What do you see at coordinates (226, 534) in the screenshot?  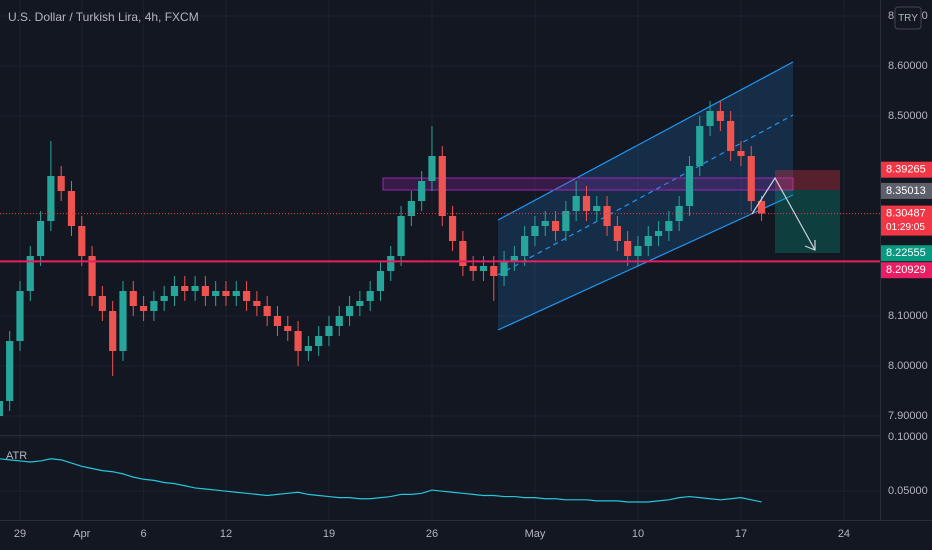 I see `x-tick-label: 12` at bounding box center [226, 534].